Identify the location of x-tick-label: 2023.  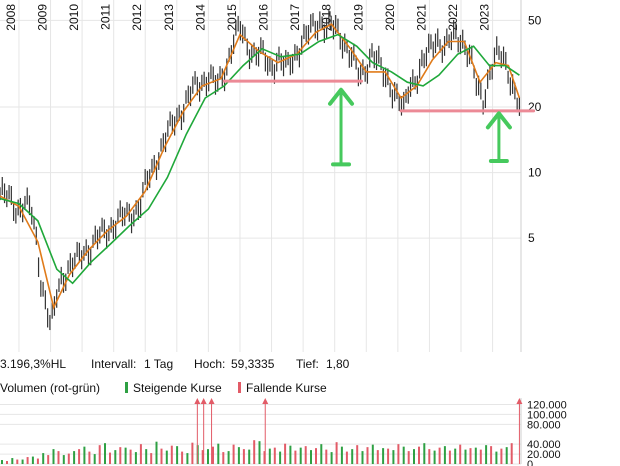
(485, 17).